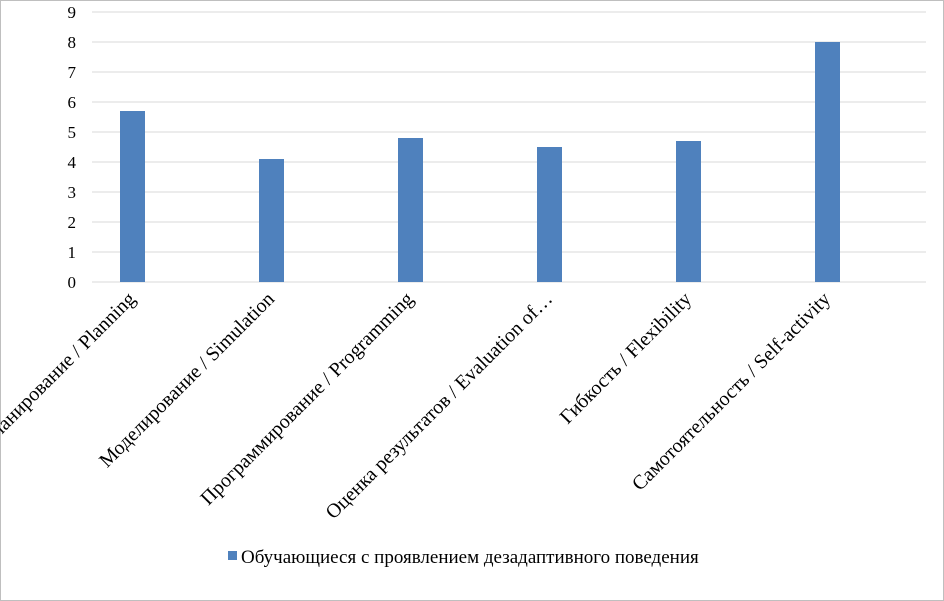 Image resolution: width=944 pixels, height=601 pixels. I want to click on y-tick-label: 9, so click(72, 12).